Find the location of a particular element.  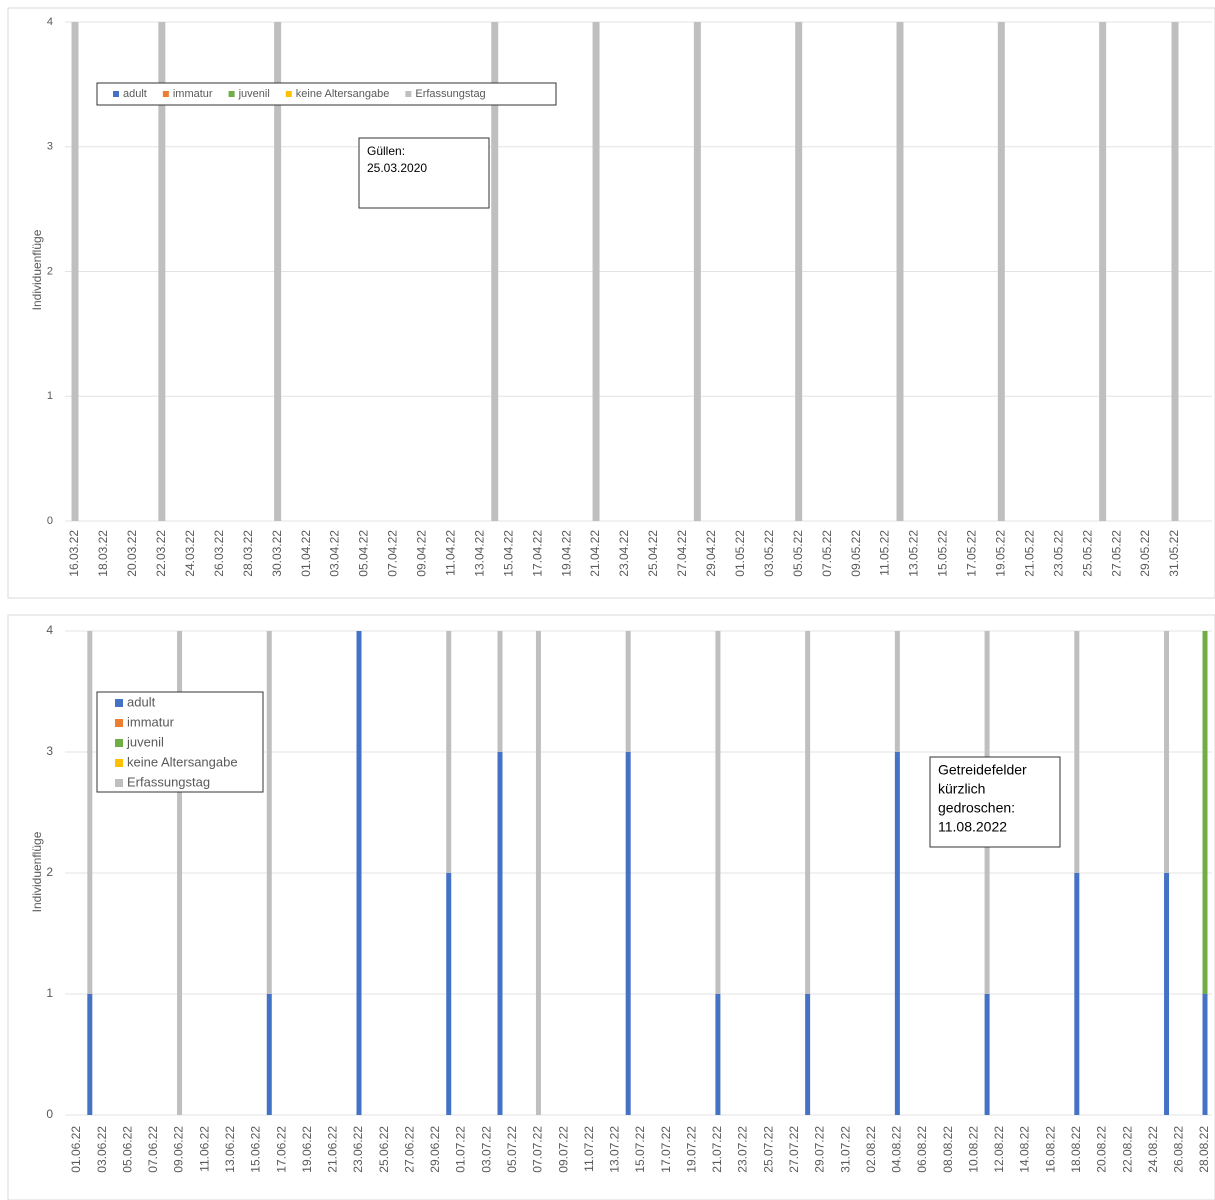

x-tick-label: 13.05.22 is located at coordinates (914, 553).